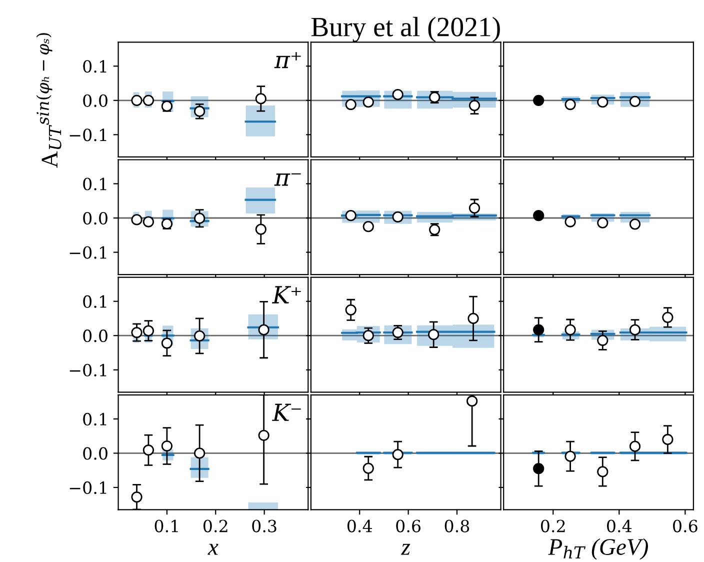 The height and width of the screenshot is (562, 704). I want to click on x-axis-title: z, so click(405, 549).